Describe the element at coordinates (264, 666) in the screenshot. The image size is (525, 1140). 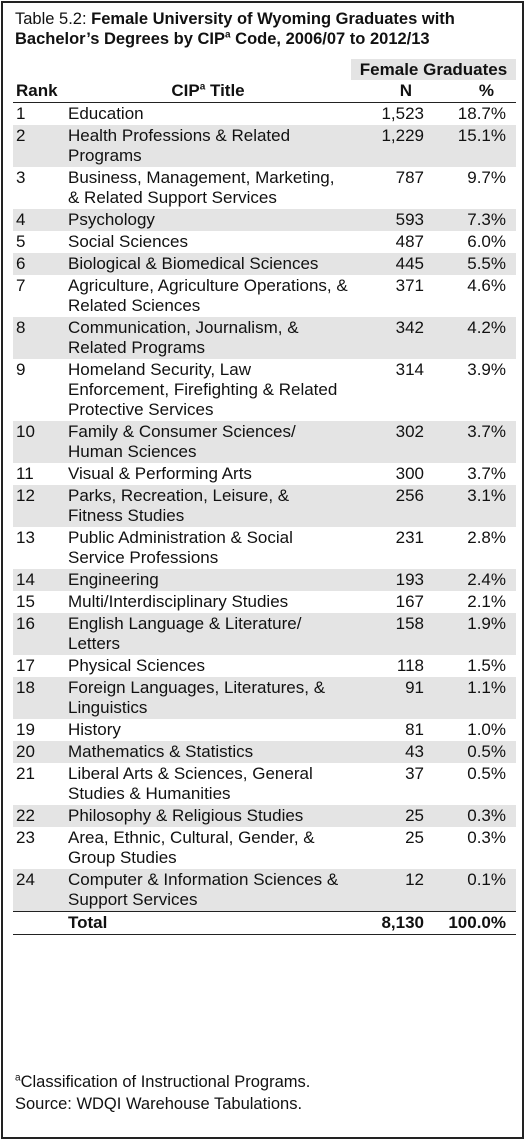
I see `table-row: 17 Physical Sciences 118 1.5%` at that location.